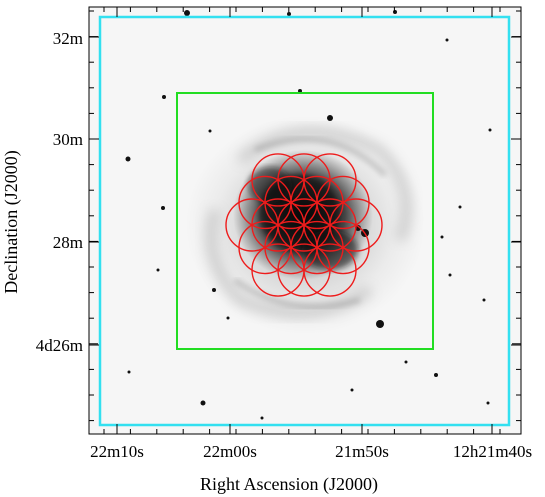 The image size is (545, 497). What do you see at coordinates (11, 222) in the screenshot?
I see `y-axis-title: Declination (J2000)` at bounding box center [11, 222].